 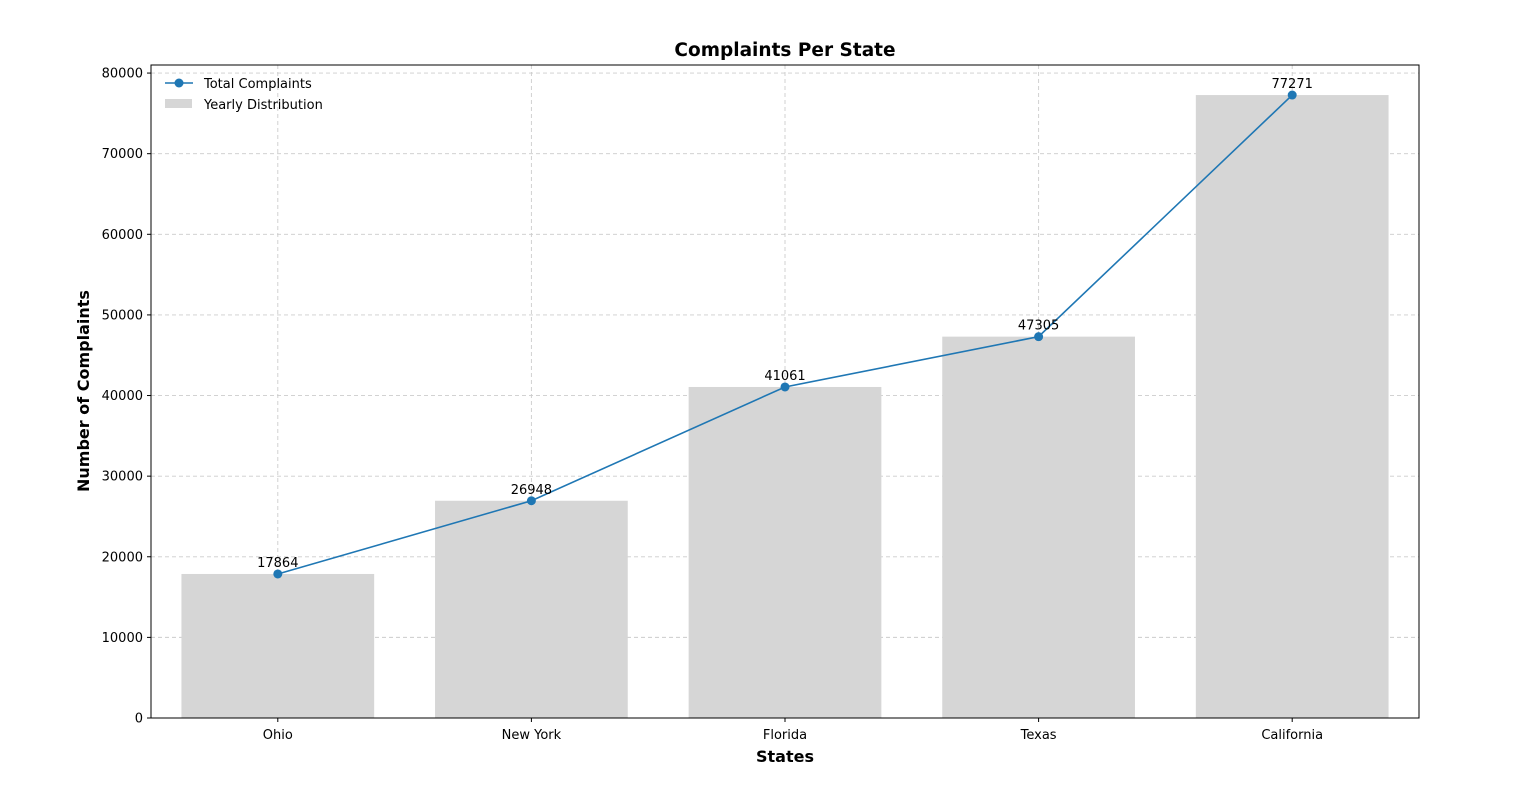 What do you see at coordinates (122, 235) in the screenshot?
I see `y-tick-label: 60000` at bounding box center [122, 235].